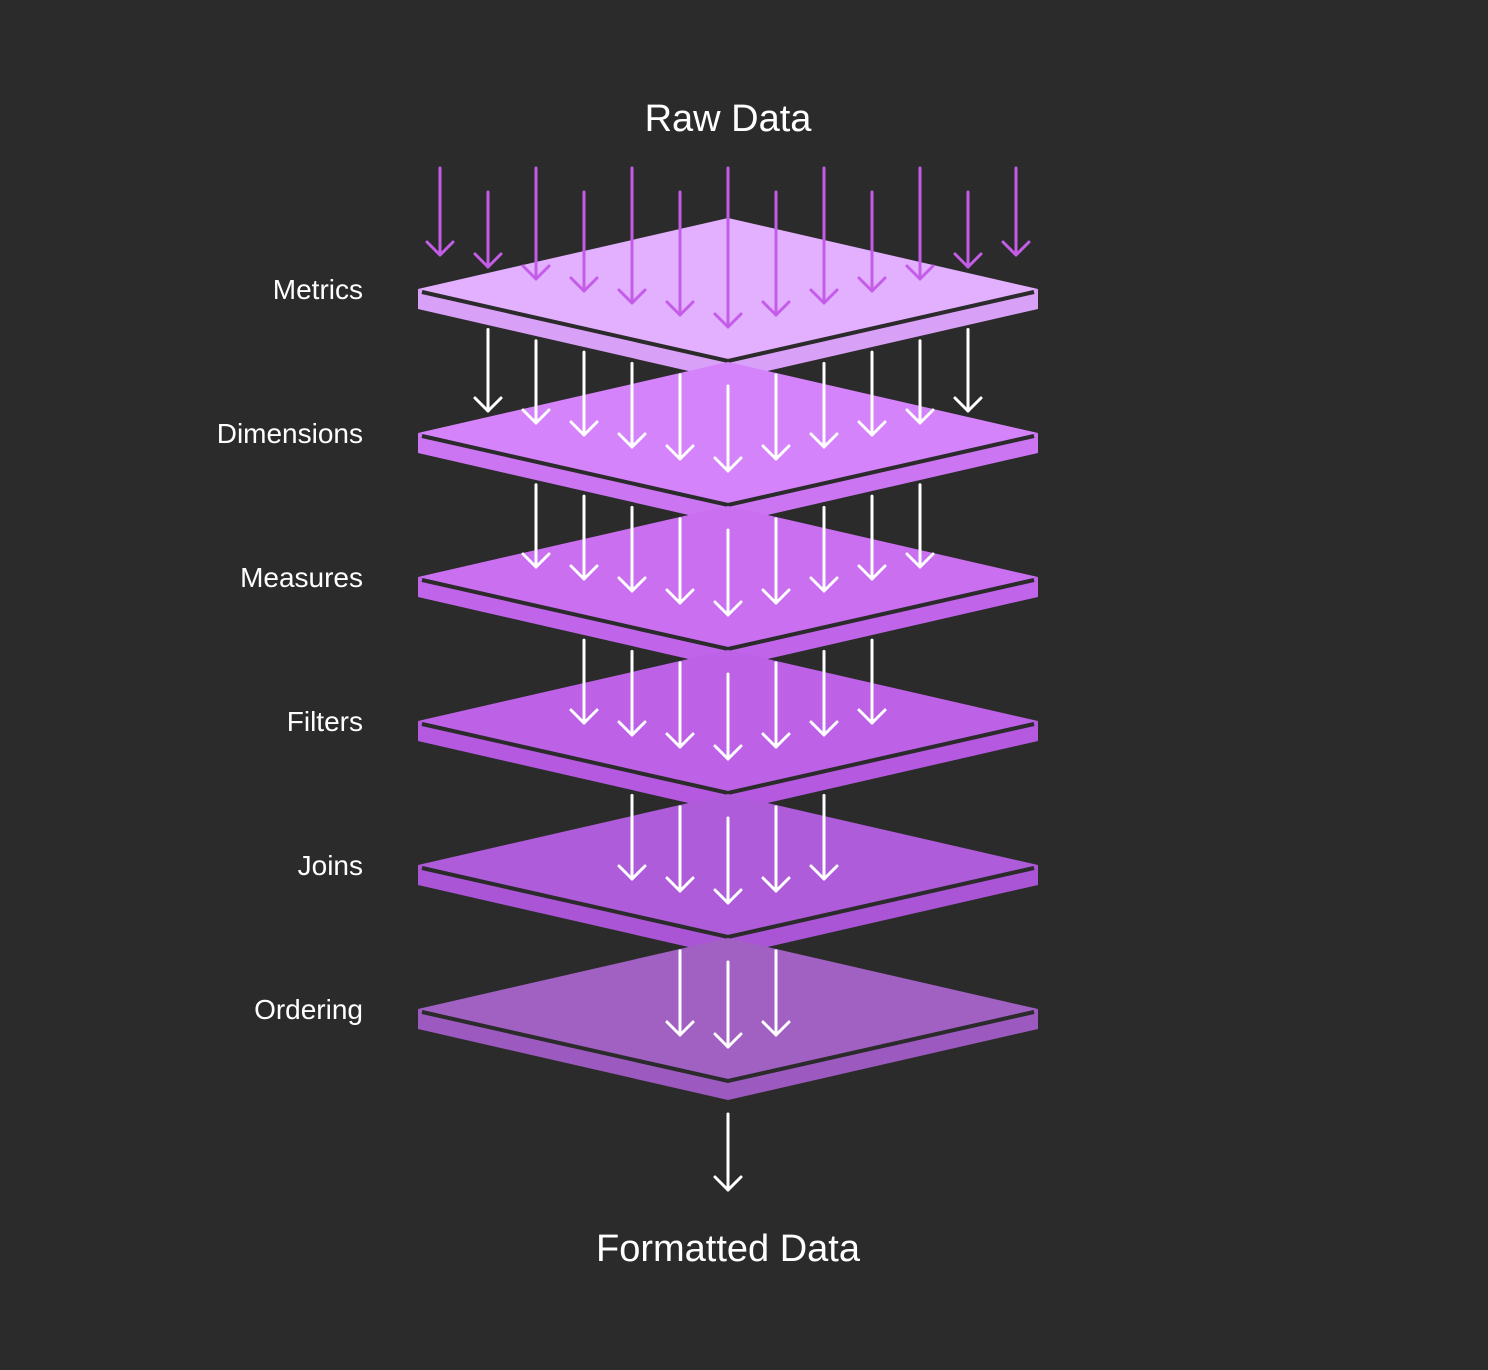  I want to click on layer-label-dimensions: Dimensions, so click(290, 433).